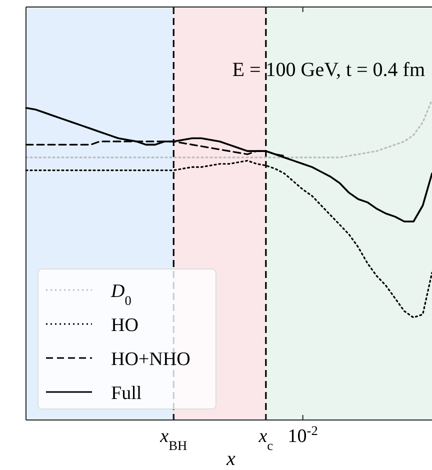 This screenshot has width=432, height=470. Describe the element at coordinates (303, 434) in the screenshot. I see `x-tick-label: 10$^{-2}$` at that location.